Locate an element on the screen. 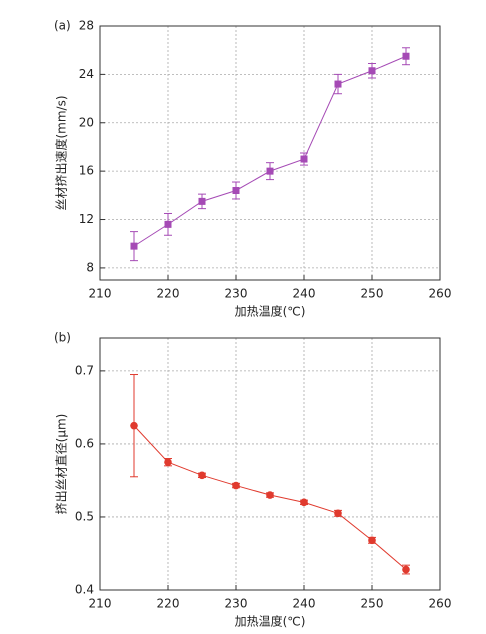 This screenshot has height=634, width=486. panel-label: (a) is located at coordinates (62, 26).